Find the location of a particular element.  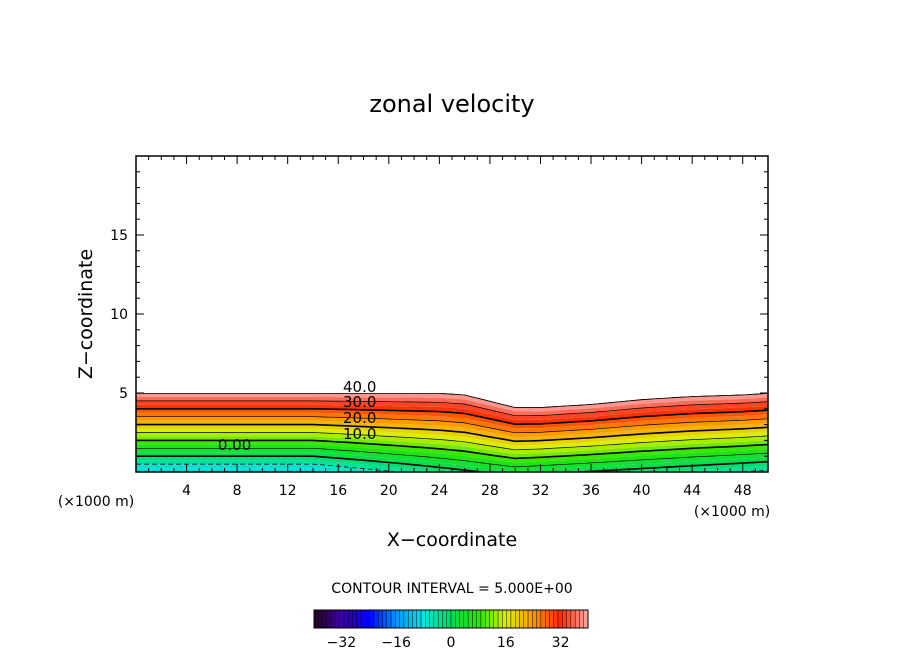

colorbar-tick-label: 0 is located at coordinates (451, 643).